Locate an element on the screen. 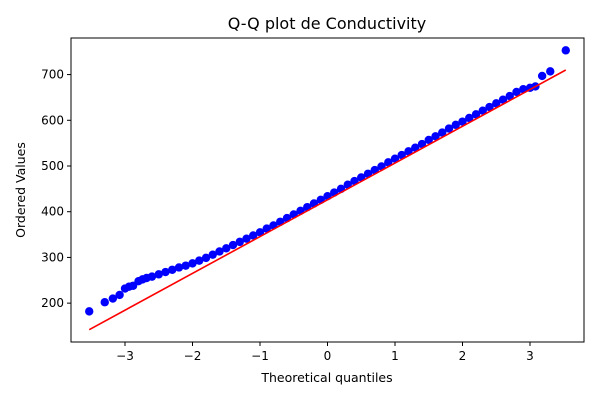 Image resolution: width=600 pixels, height=400 pixels. x-tick-label: 0 is located at coordinates (328, 356).